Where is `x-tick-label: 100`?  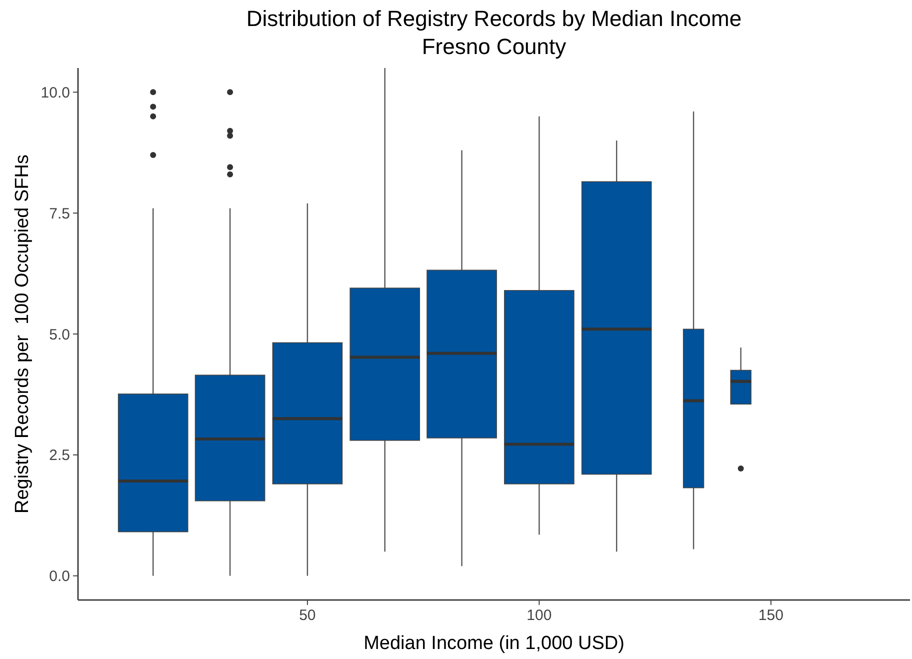
x-tick-label: 100 is located at coordinates (539, 615).